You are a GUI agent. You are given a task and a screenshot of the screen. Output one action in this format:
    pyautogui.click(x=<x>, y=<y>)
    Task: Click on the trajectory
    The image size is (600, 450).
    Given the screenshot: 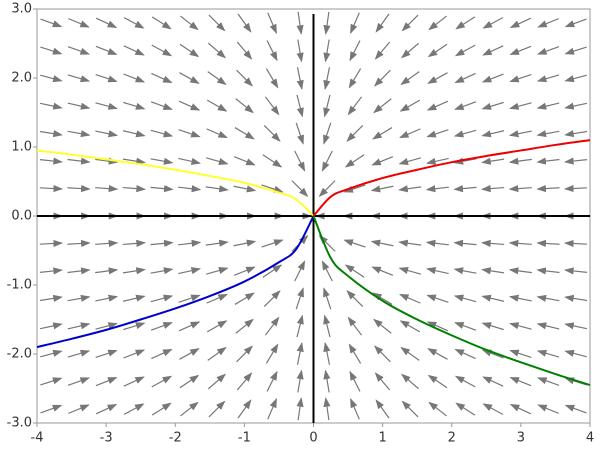 What is the action you would take?
    pyautogui.click(x=451, y=178)
    